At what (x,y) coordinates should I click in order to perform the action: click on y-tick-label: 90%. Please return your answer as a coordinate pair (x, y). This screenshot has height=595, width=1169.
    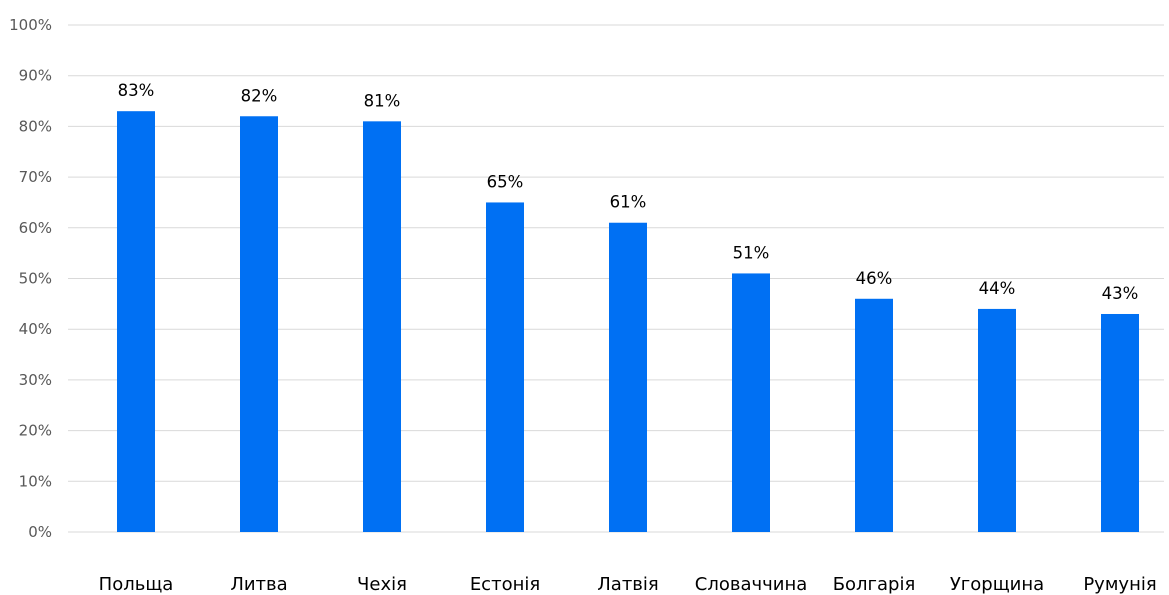
    Looking at the image, I should click on (35, 76).